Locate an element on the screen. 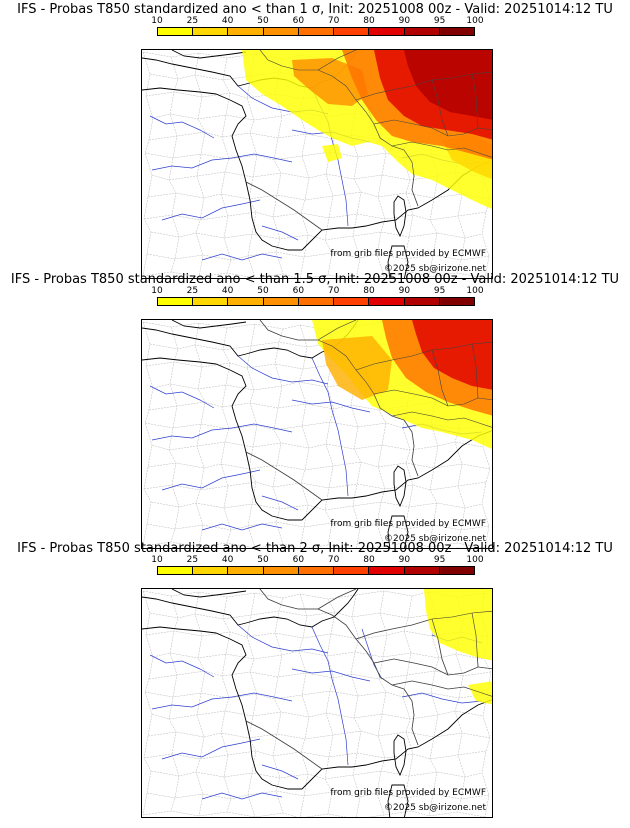 Image resolution: width=630 pixels, height=828 pixels. scale-swatches is located at coordinates (316, 570).